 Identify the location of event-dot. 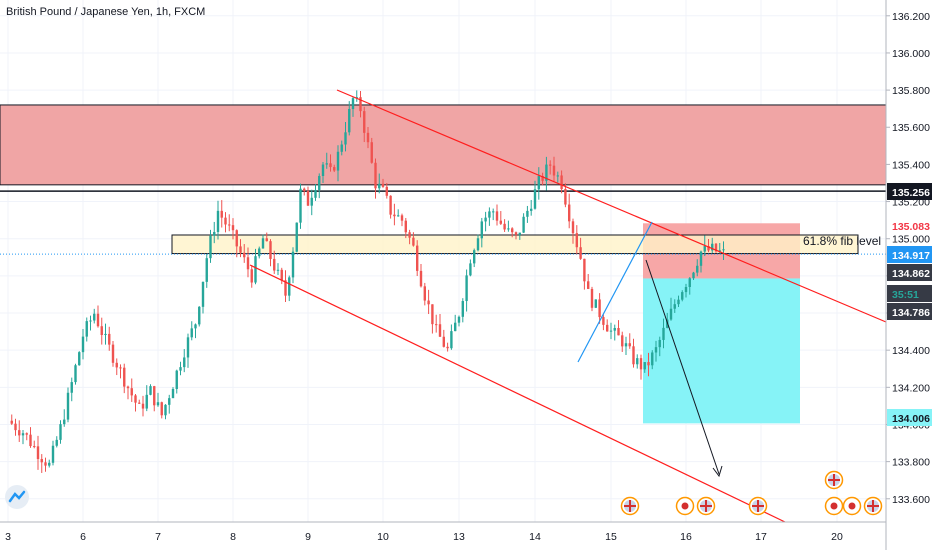
(852, 506).